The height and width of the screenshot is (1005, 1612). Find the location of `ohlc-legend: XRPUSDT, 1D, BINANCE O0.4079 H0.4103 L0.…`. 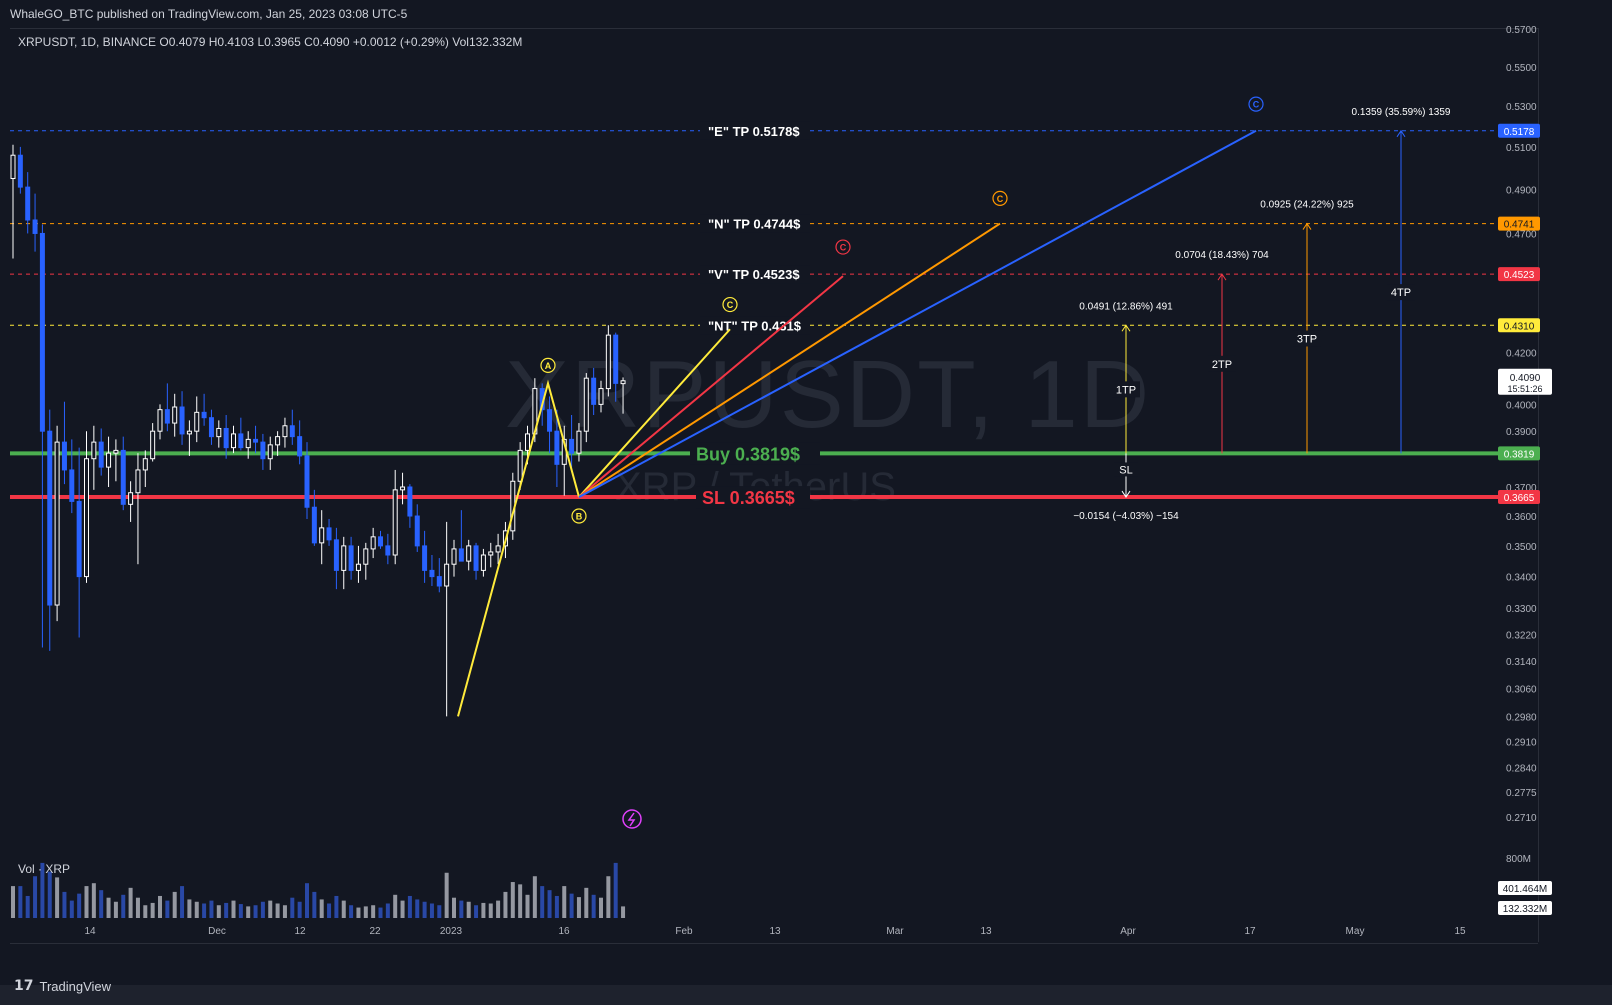

ohlc-legend: XRPUSDT, 1D, BINANCE O0.4079 H0.4103 L0.… is located at coordinates (270, 42).